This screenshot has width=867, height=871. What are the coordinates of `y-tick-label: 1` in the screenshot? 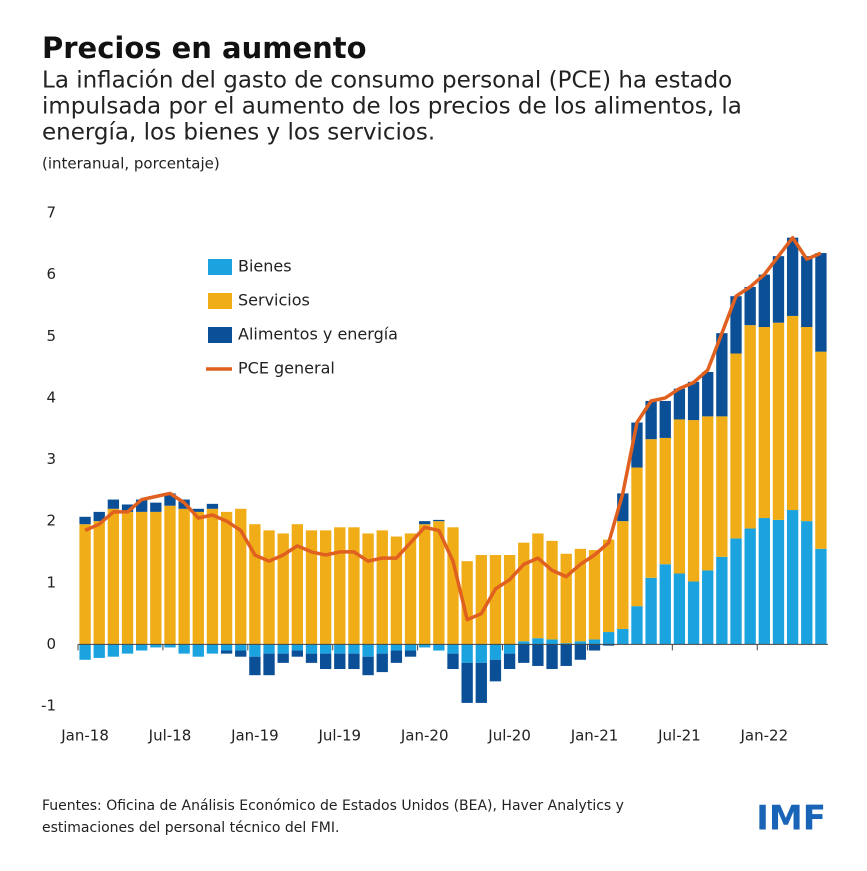 It's located at (51, 582).